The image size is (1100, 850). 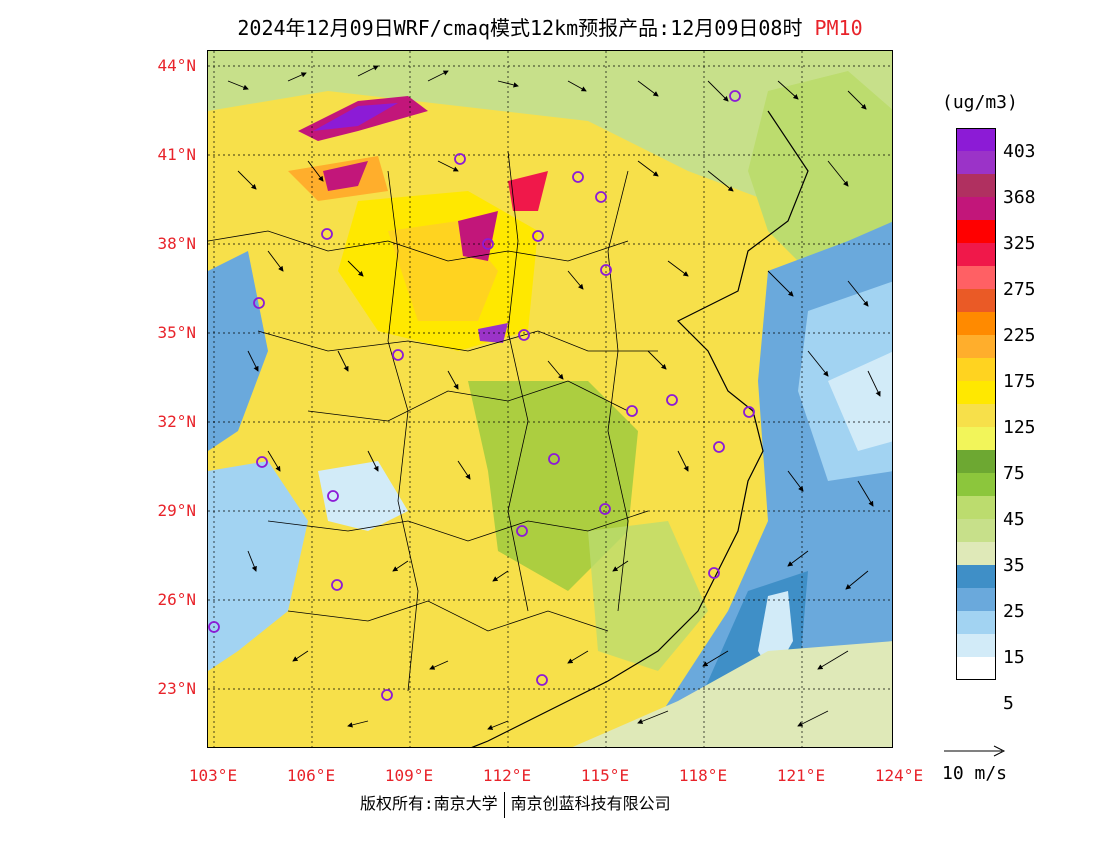 What do you see at coordinates (703, 775) in the screenshot?
I see `lon-label-118e: 118°E` at bounding box center [703, 775].